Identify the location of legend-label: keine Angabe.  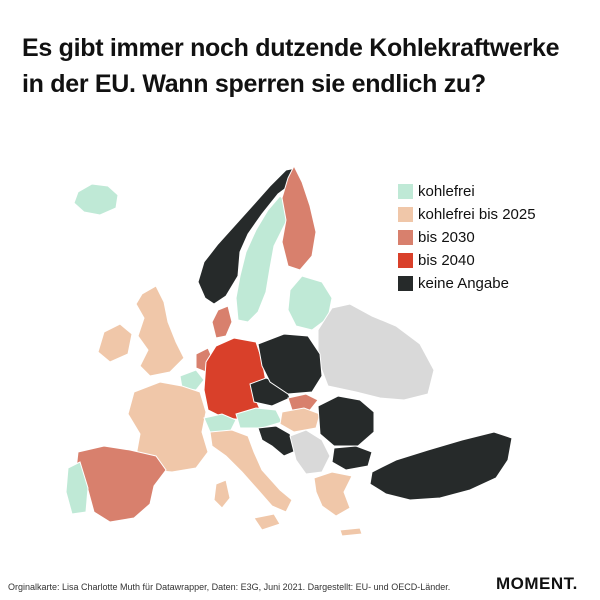
(463, 283).